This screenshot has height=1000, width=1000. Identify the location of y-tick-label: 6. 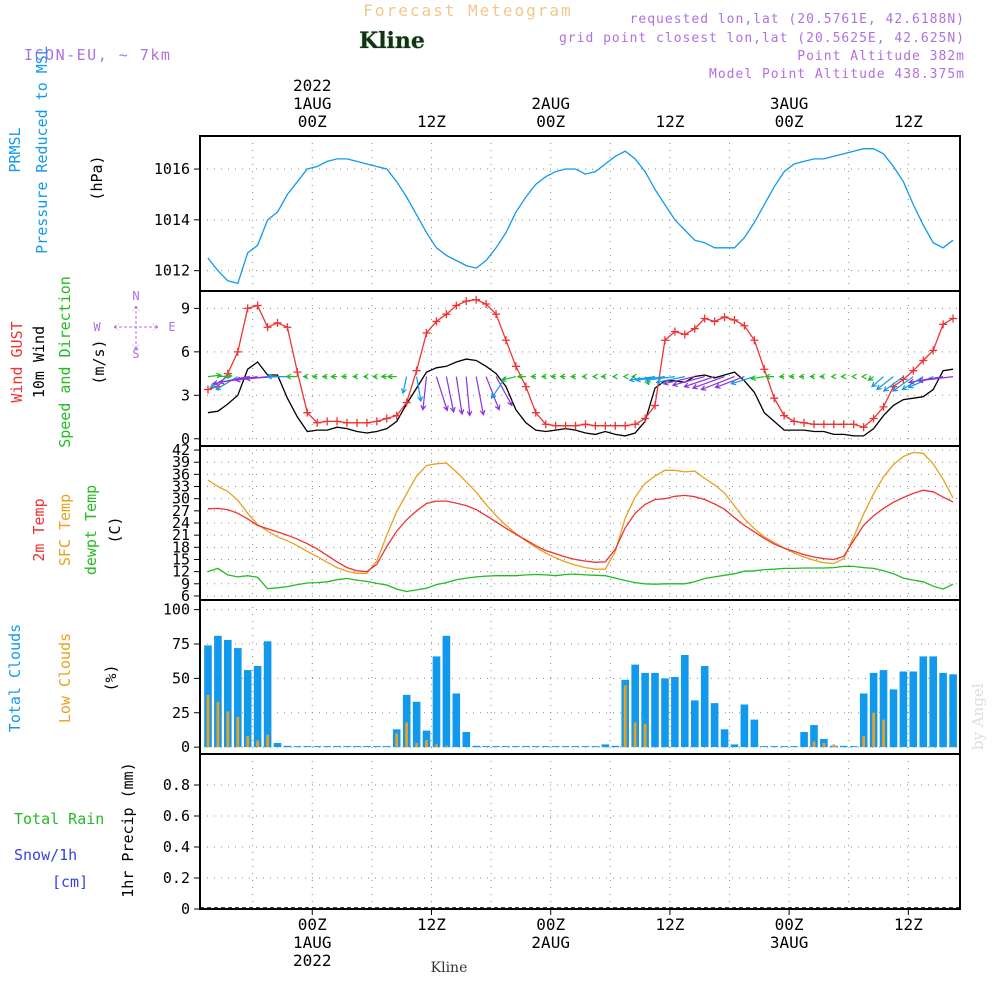
(185, 352).